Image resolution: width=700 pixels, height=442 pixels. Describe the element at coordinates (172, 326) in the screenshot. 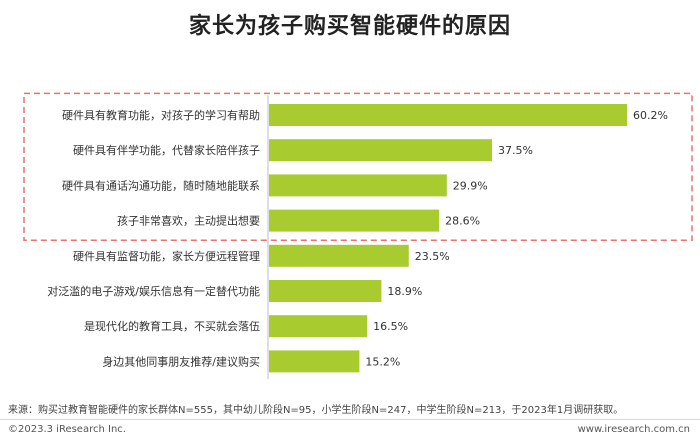

I see `category-label: 是现代化的教育工具，不买就会落伍` at that location.